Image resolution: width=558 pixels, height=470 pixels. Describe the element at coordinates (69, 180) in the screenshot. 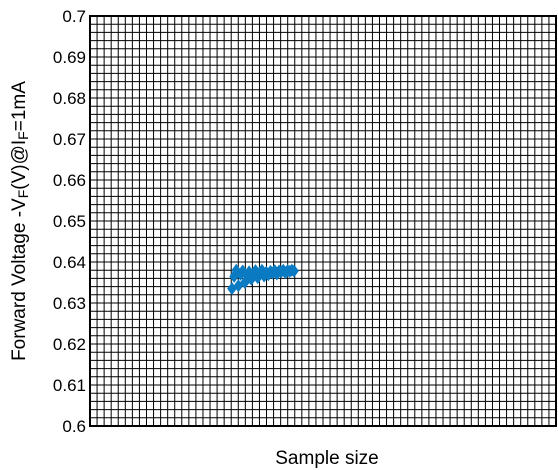

I see `y-tick-label: 0.66` at that location.